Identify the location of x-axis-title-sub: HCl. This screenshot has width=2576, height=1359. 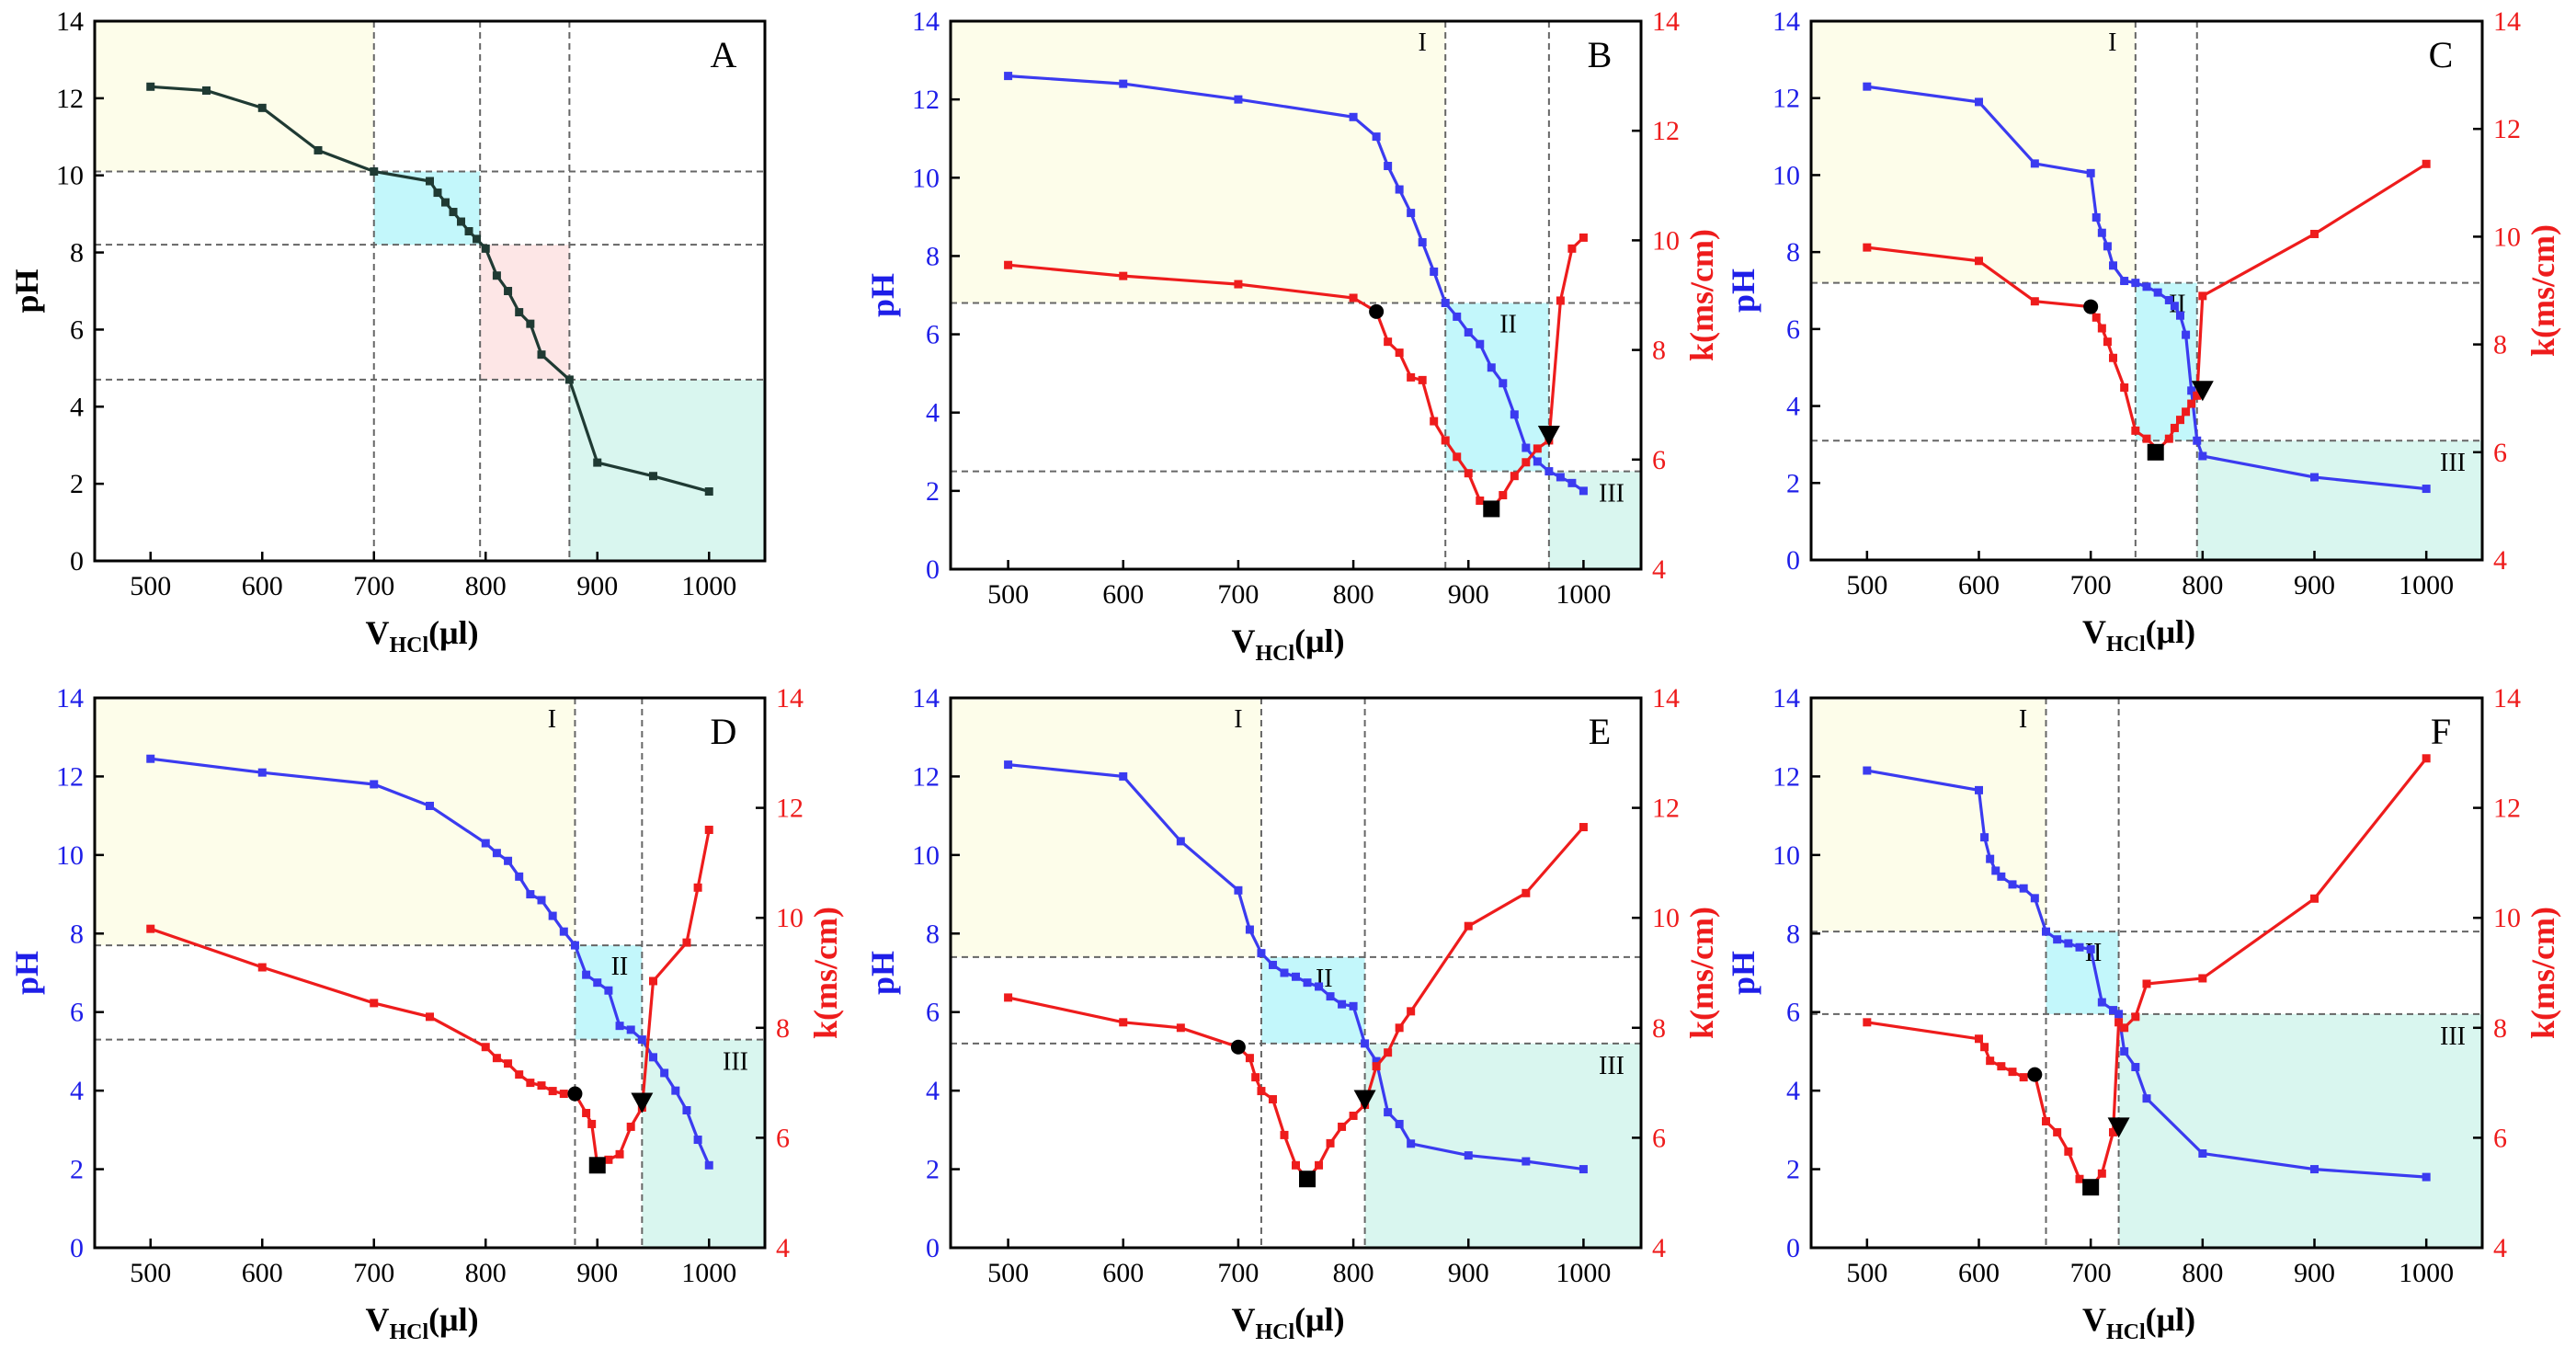
(409, 645).